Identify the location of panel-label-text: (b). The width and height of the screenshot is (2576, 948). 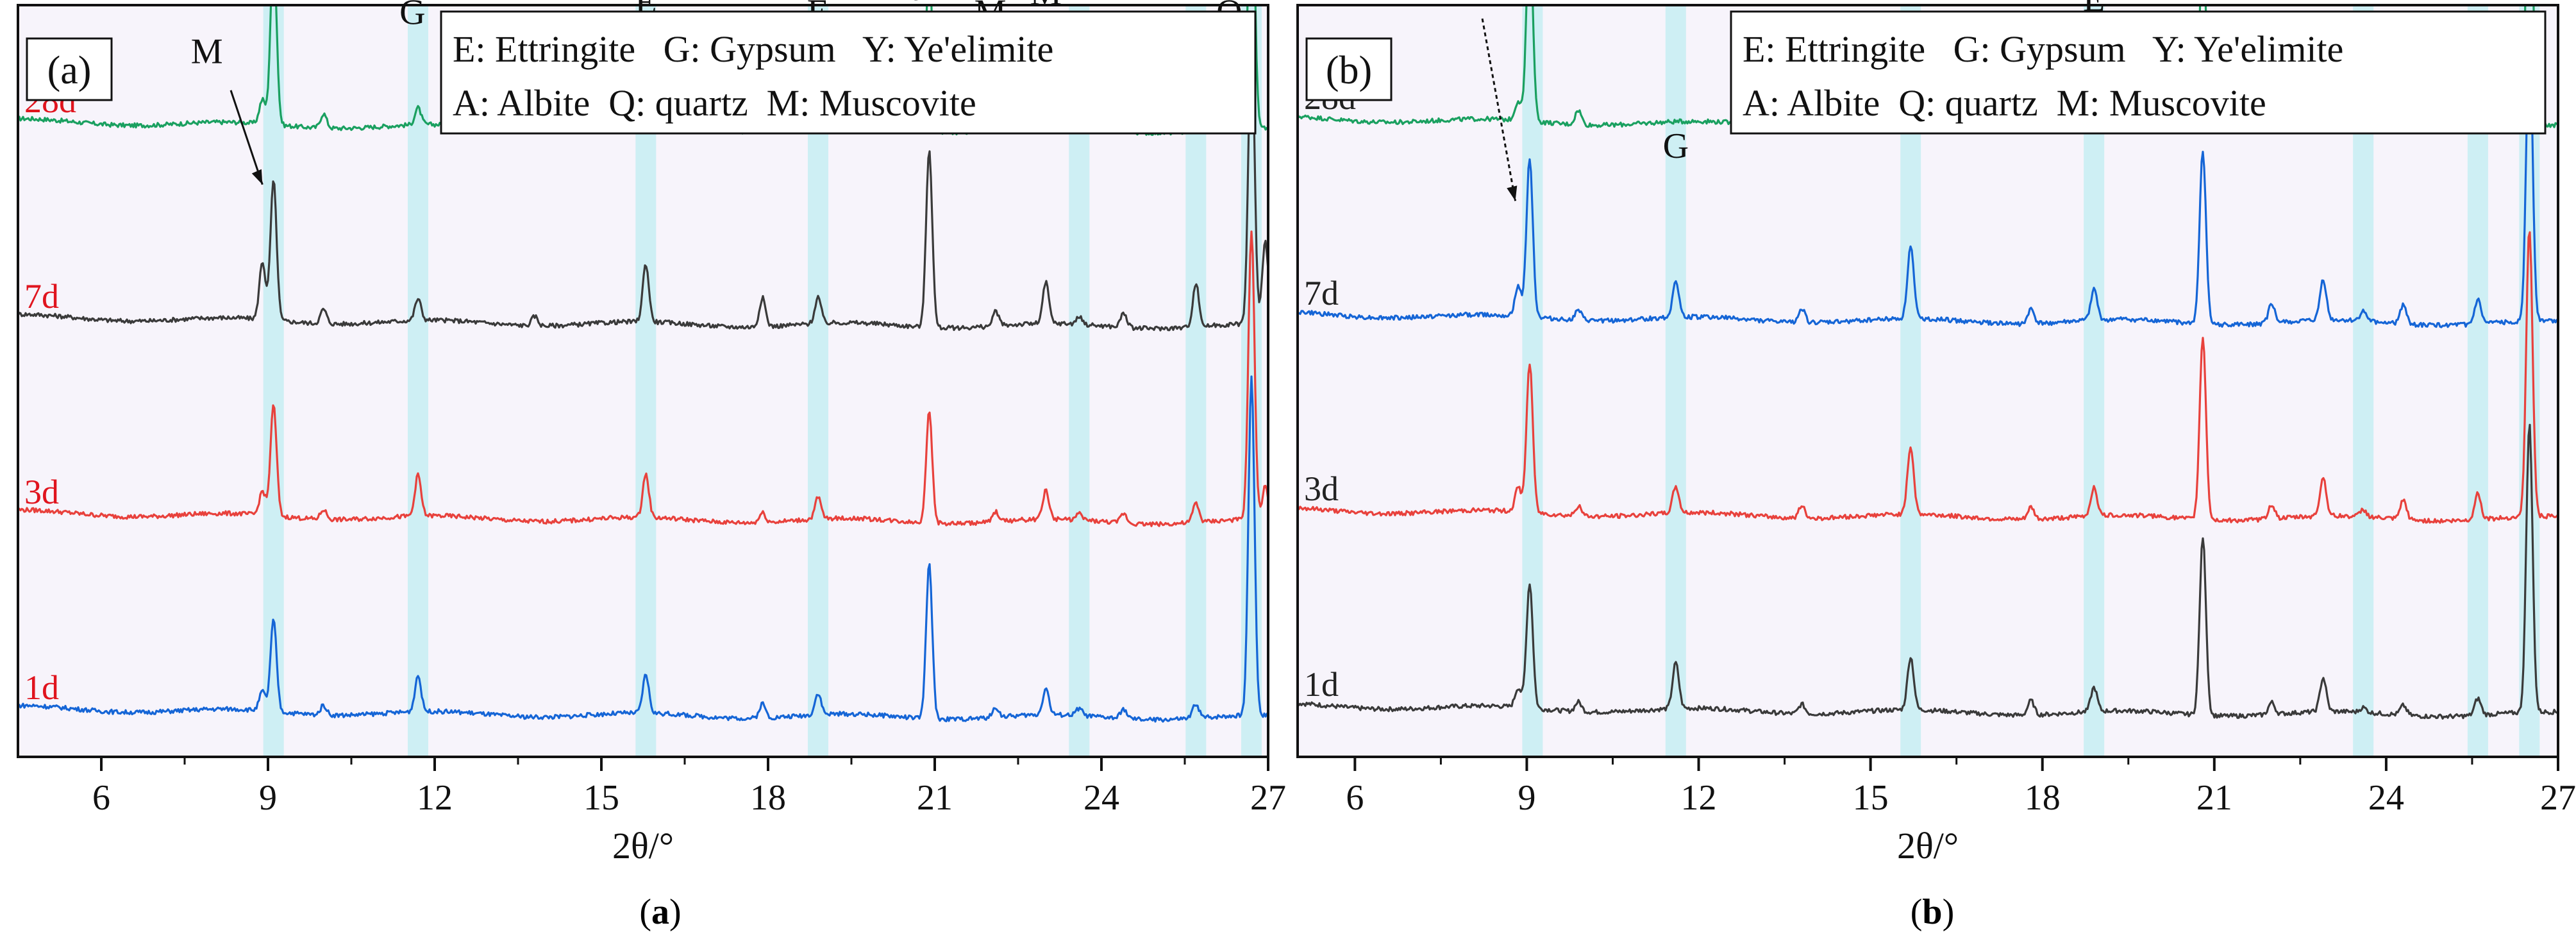
(1349, 70).